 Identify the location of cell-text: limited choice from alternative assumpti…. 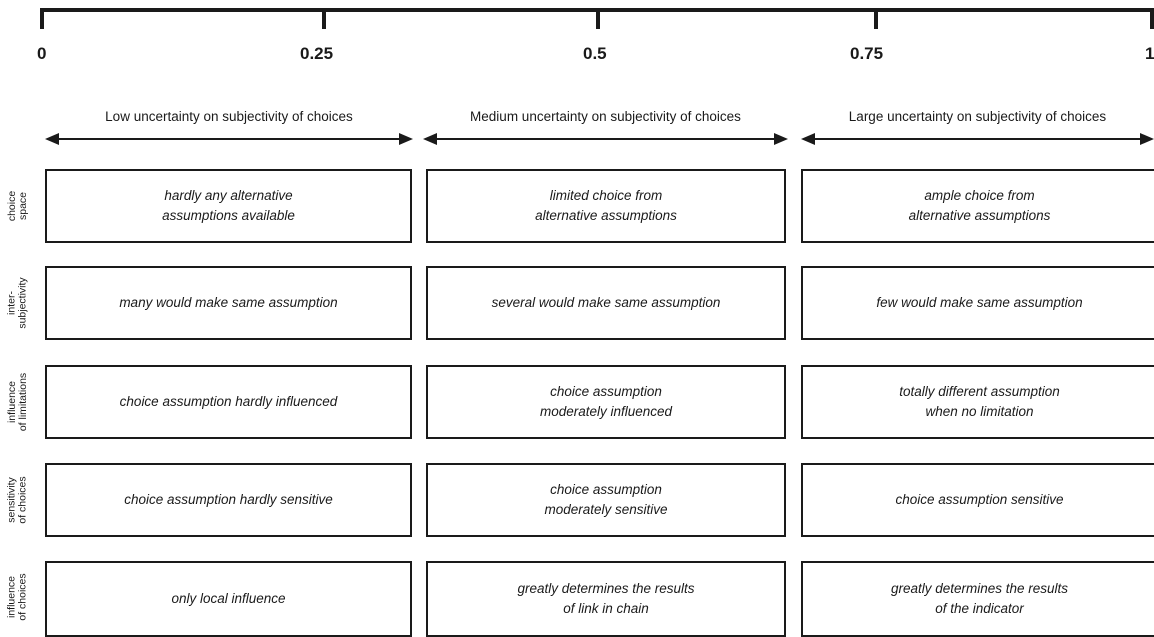
(606, 205).